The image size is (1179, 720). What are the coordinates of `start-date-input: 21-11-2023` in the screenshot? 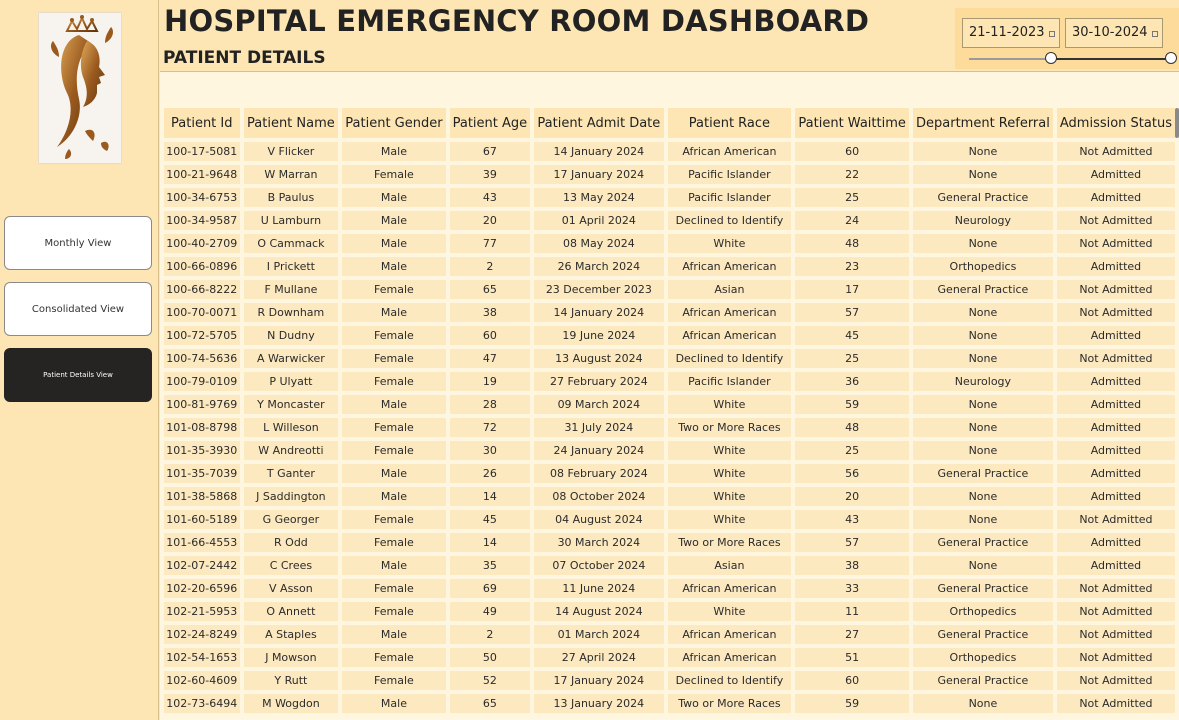 It's located at (1011, 33).